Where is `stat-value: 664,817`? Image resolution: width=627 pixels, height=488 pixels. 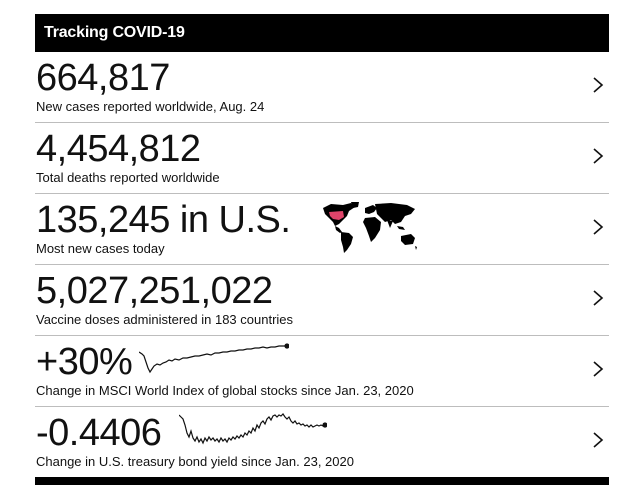
stat-value: 664,817 is located at coordinates (103, 78).